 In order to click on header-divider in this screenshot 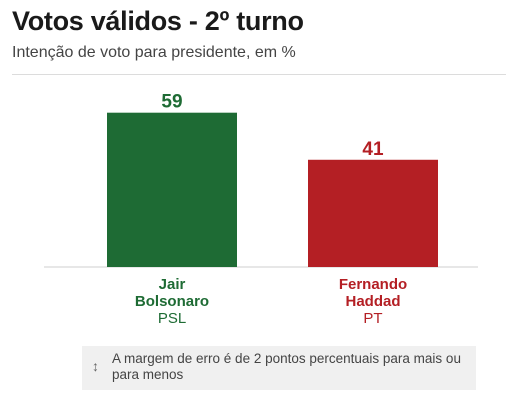, I will do `click(259, 74)`.